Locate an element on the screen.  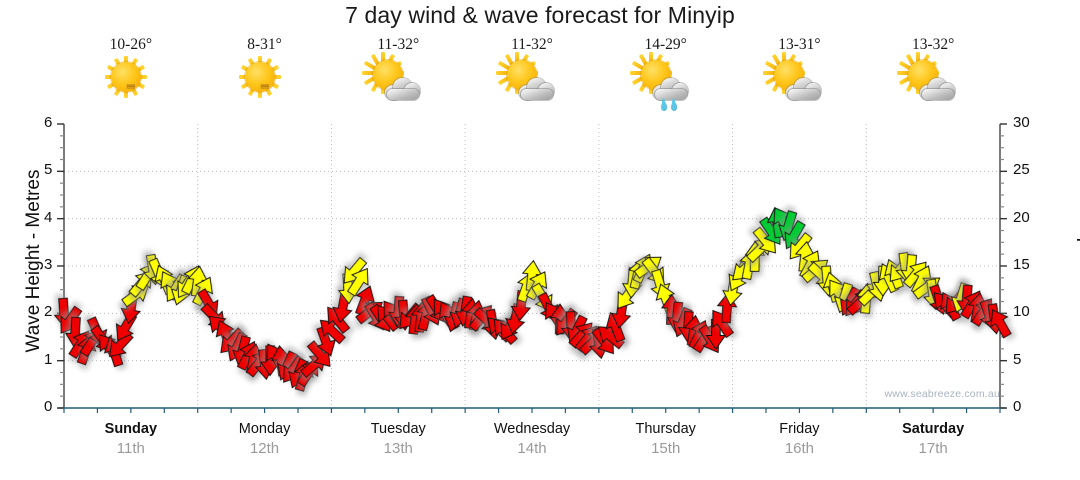
day-name: Friday is located at coordinates (799, 429).